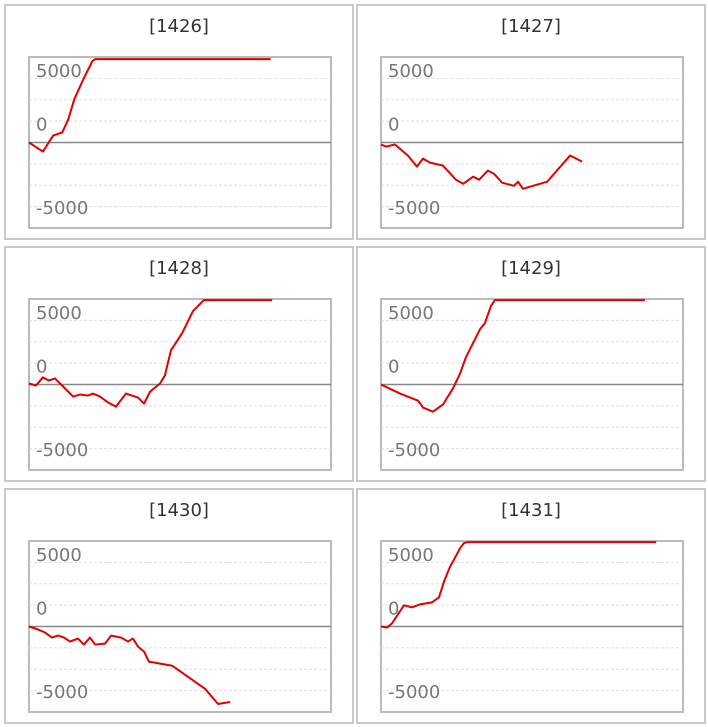 The width and height of the screenshot is (708, 727). I want to click on chart-title: [1429], so click(531, 268).